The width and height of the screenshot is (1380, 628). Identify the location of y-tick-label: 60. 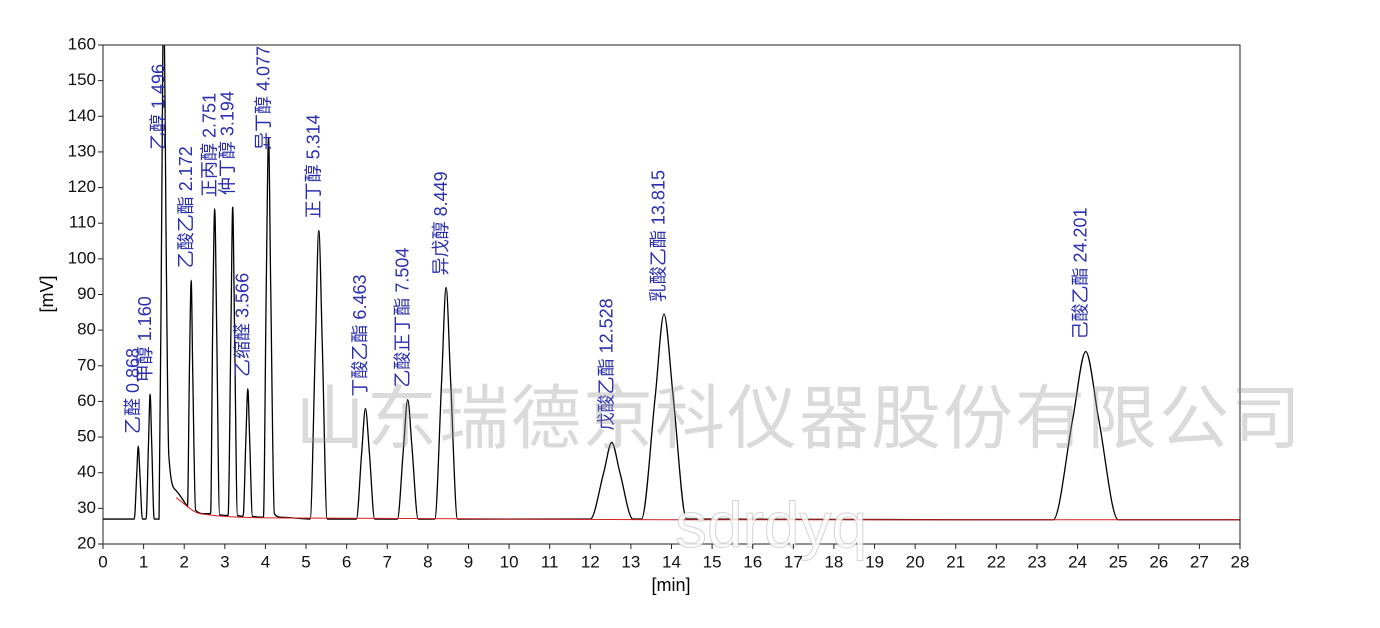
(86, 400).